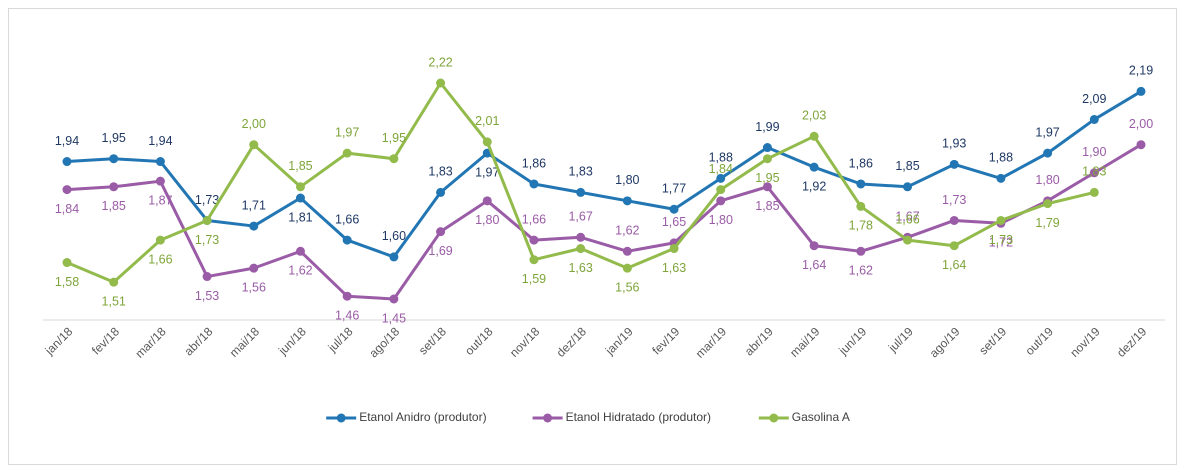 The width and height of the screenshot is (1185, 473). I want to click on data-label: 1,60, so click(394, 236).